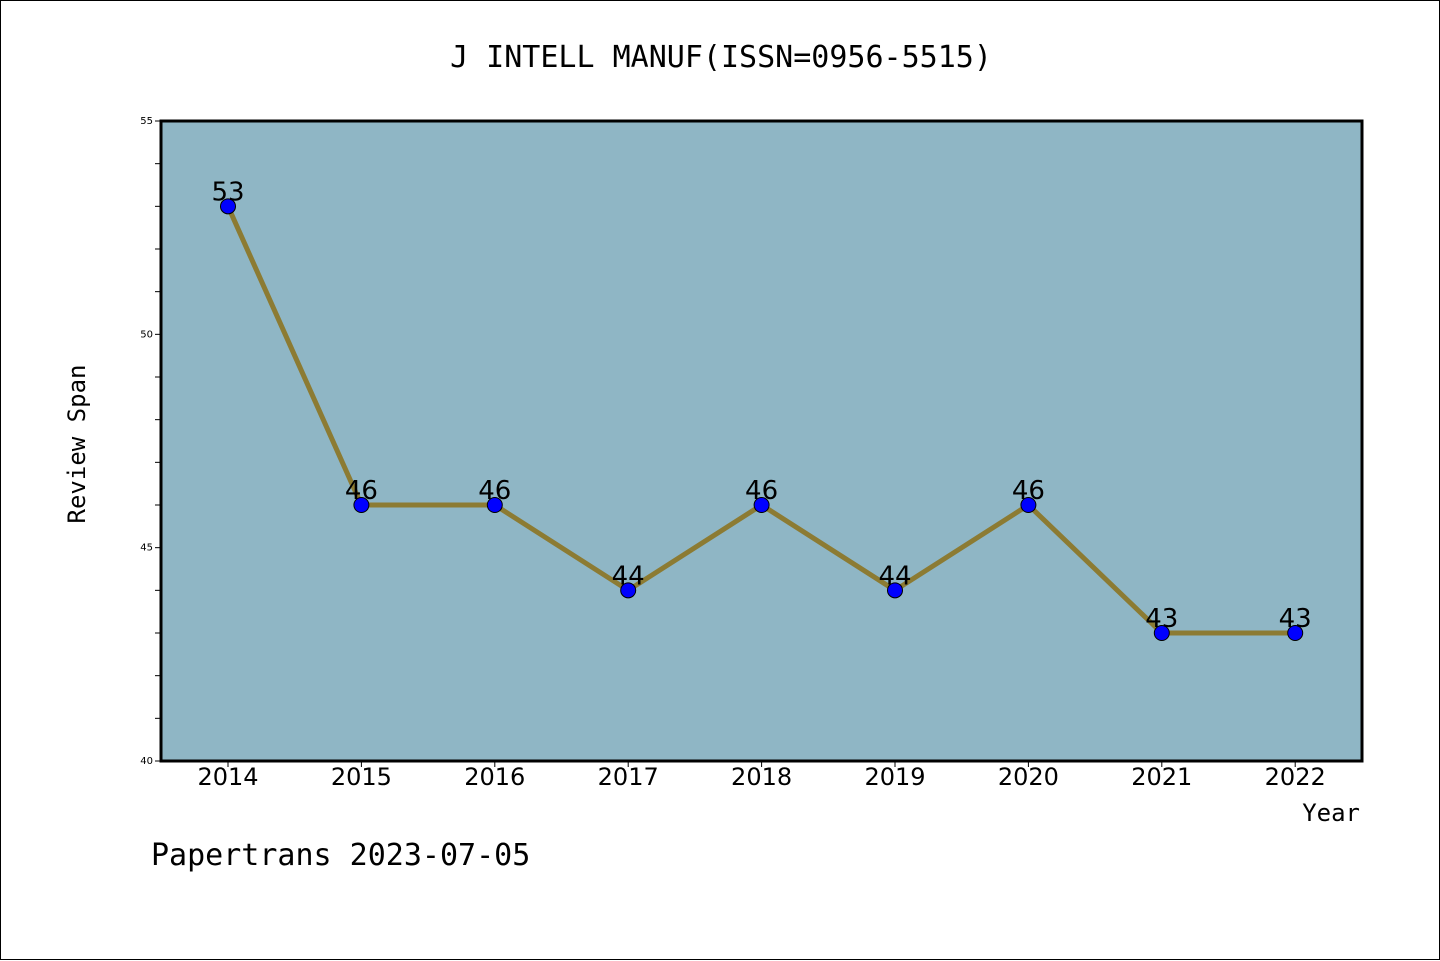 The height and width of the screenshot is (961, 1440). I want to click on y-tick-label: 40, so click(146, 761).